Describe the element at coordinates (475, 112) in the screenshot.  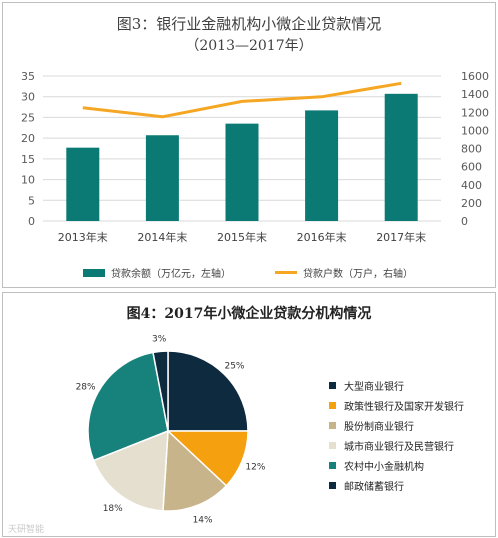
I see `y-right-tick-label: 1200` at that location.